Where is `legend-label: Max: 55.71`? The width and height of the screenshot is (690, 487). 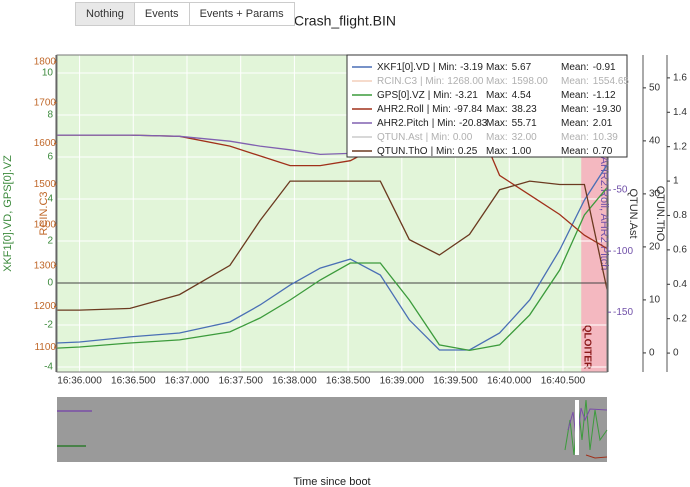 legend-label: Max: 55.71 is located at coordinates (511, 123).